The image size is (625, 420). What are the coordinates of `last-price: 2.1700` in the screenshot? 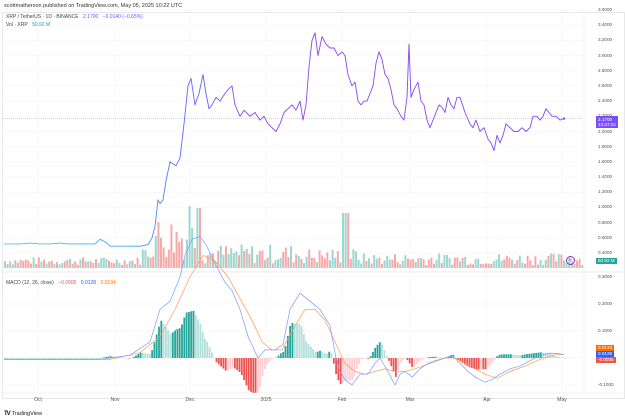 It's located at (91, 17).